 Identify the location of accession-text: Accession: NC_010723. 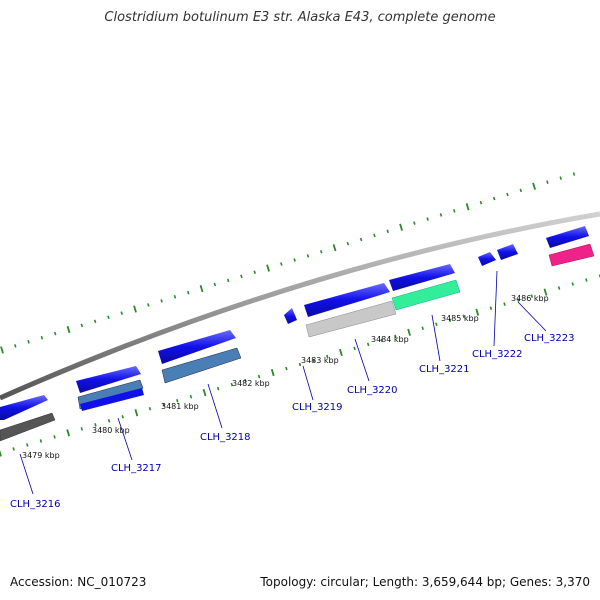
(78, 582).